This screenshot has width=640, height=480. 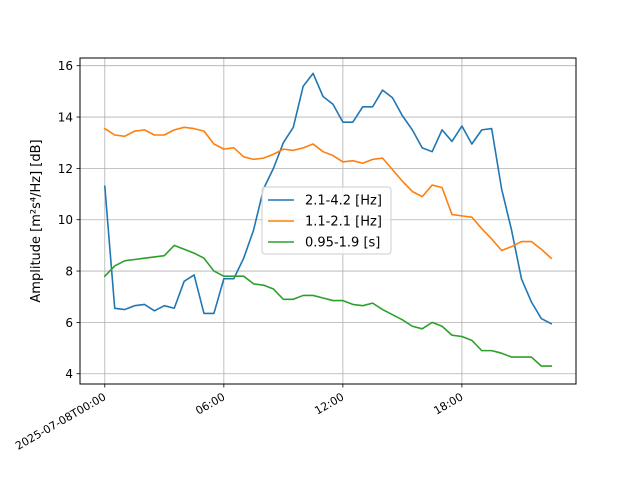 I want to click on y-tick-label: 8, so click(x=69, y=272).